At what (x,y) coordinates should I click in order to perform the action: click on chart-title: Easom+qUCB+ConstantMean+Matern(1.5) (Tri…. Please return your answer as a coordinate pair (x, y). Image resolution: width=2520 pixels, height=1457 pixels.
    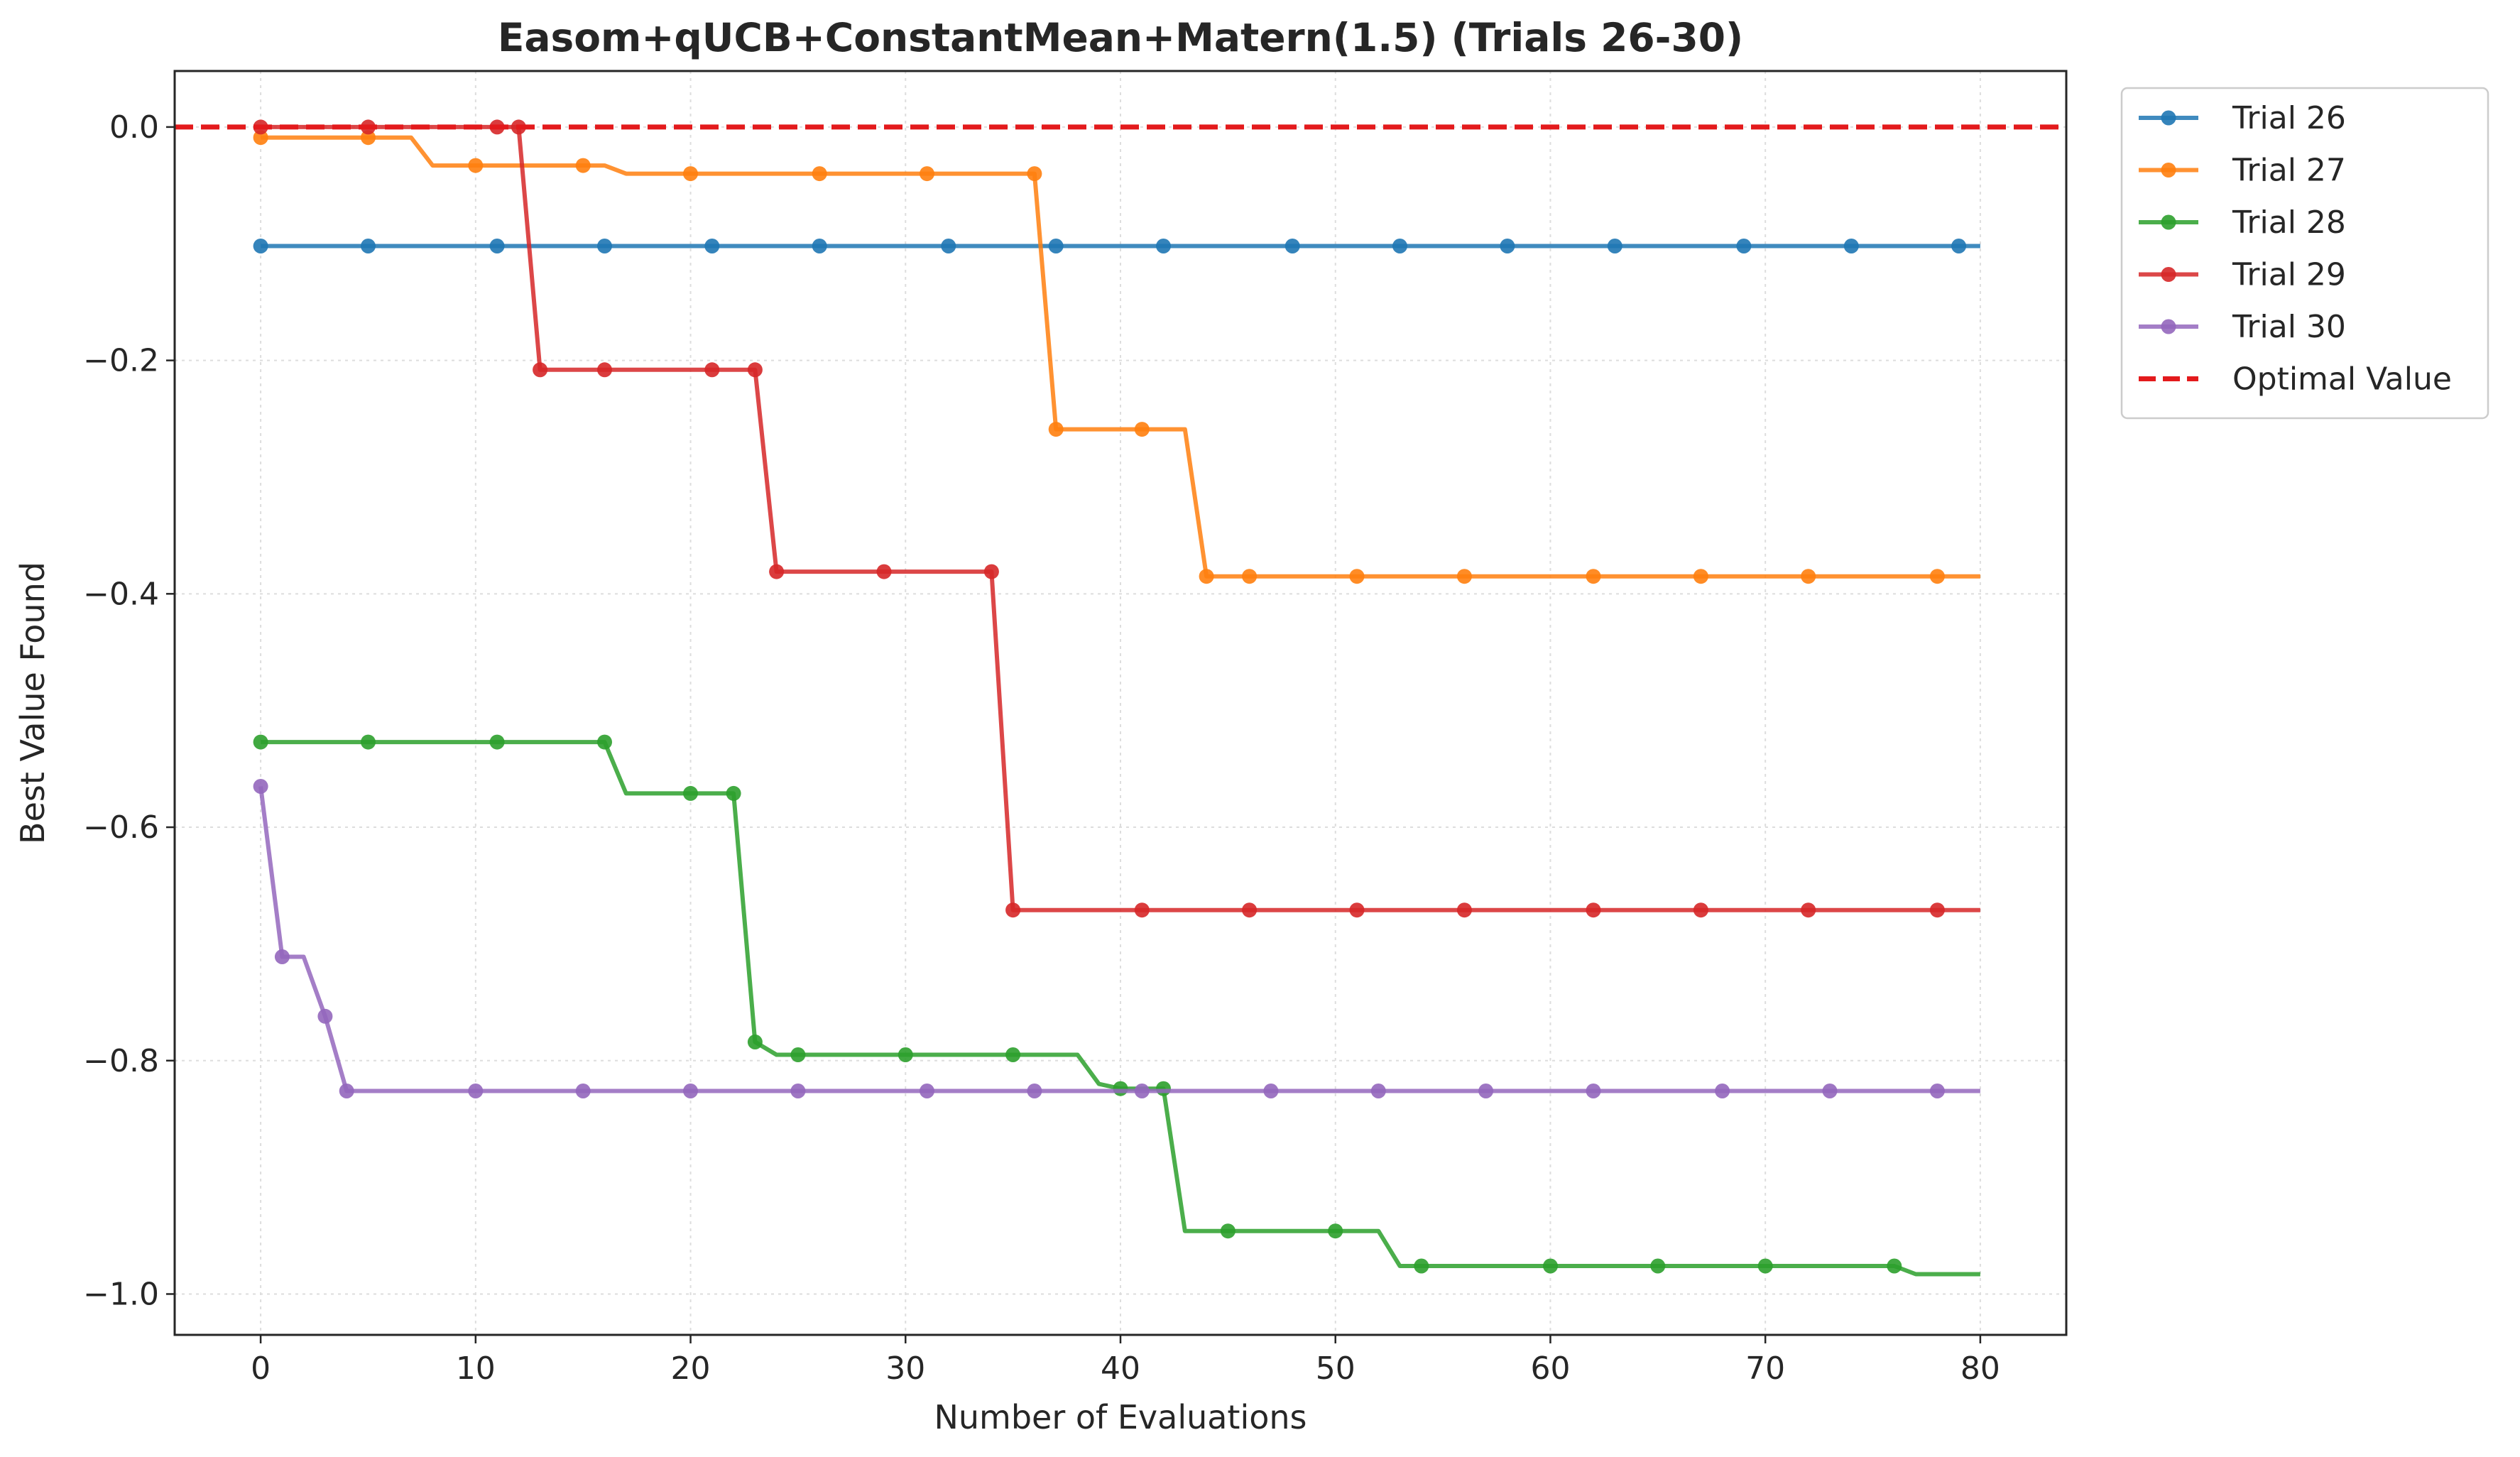
    Looking at the image, I should click on (1120, 37).